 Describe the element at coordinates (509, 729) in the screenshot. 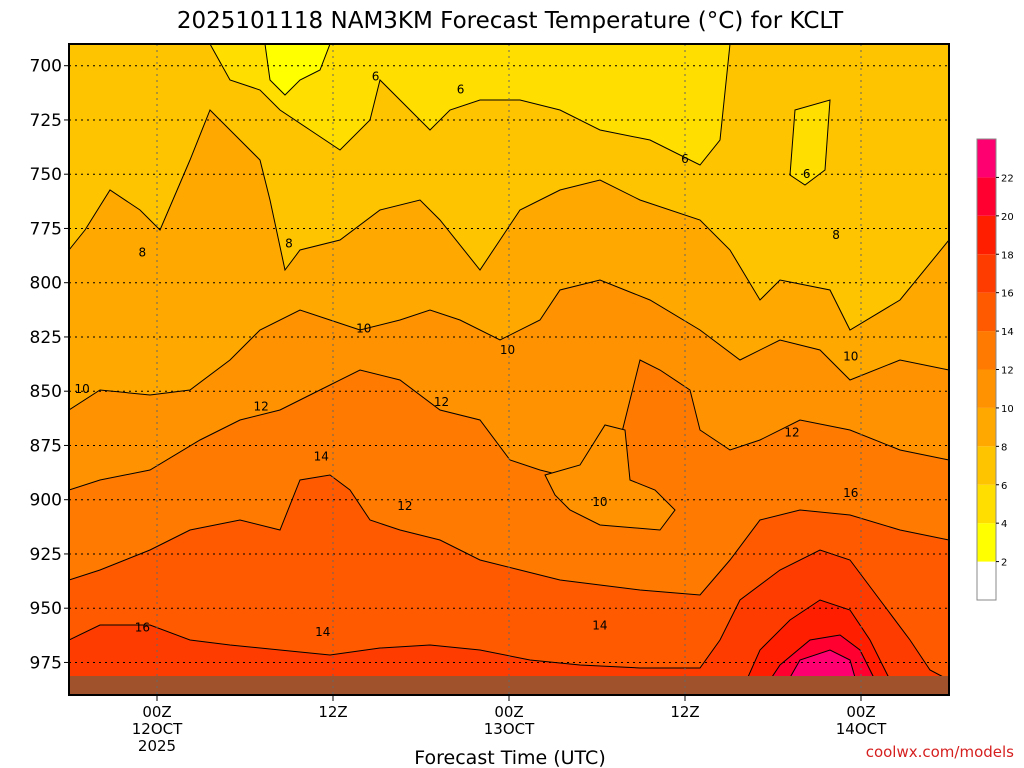

I see `x-tick-label: 13OCT` at that location.